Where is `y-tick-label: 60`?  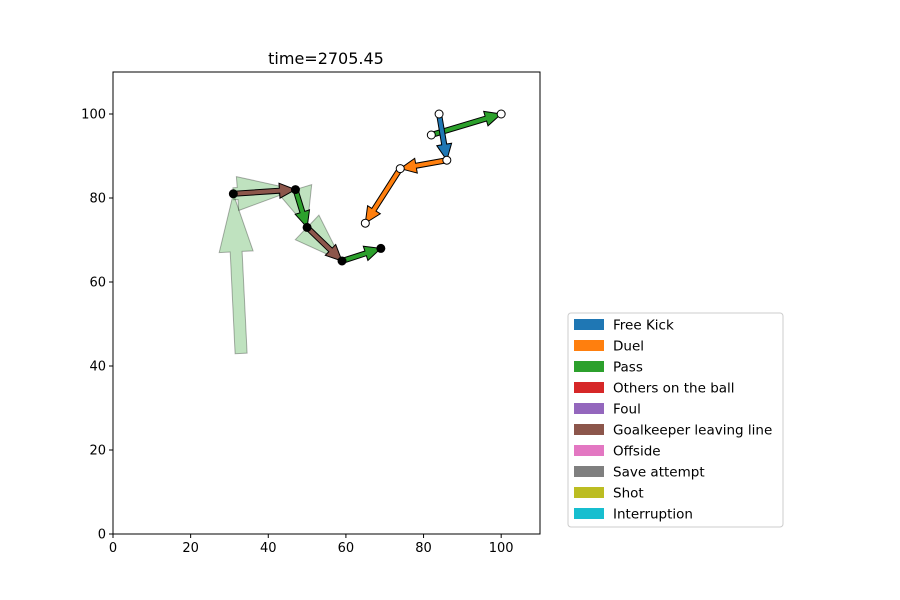
y-tick-label: 60 is located at coordinates (97, 283).